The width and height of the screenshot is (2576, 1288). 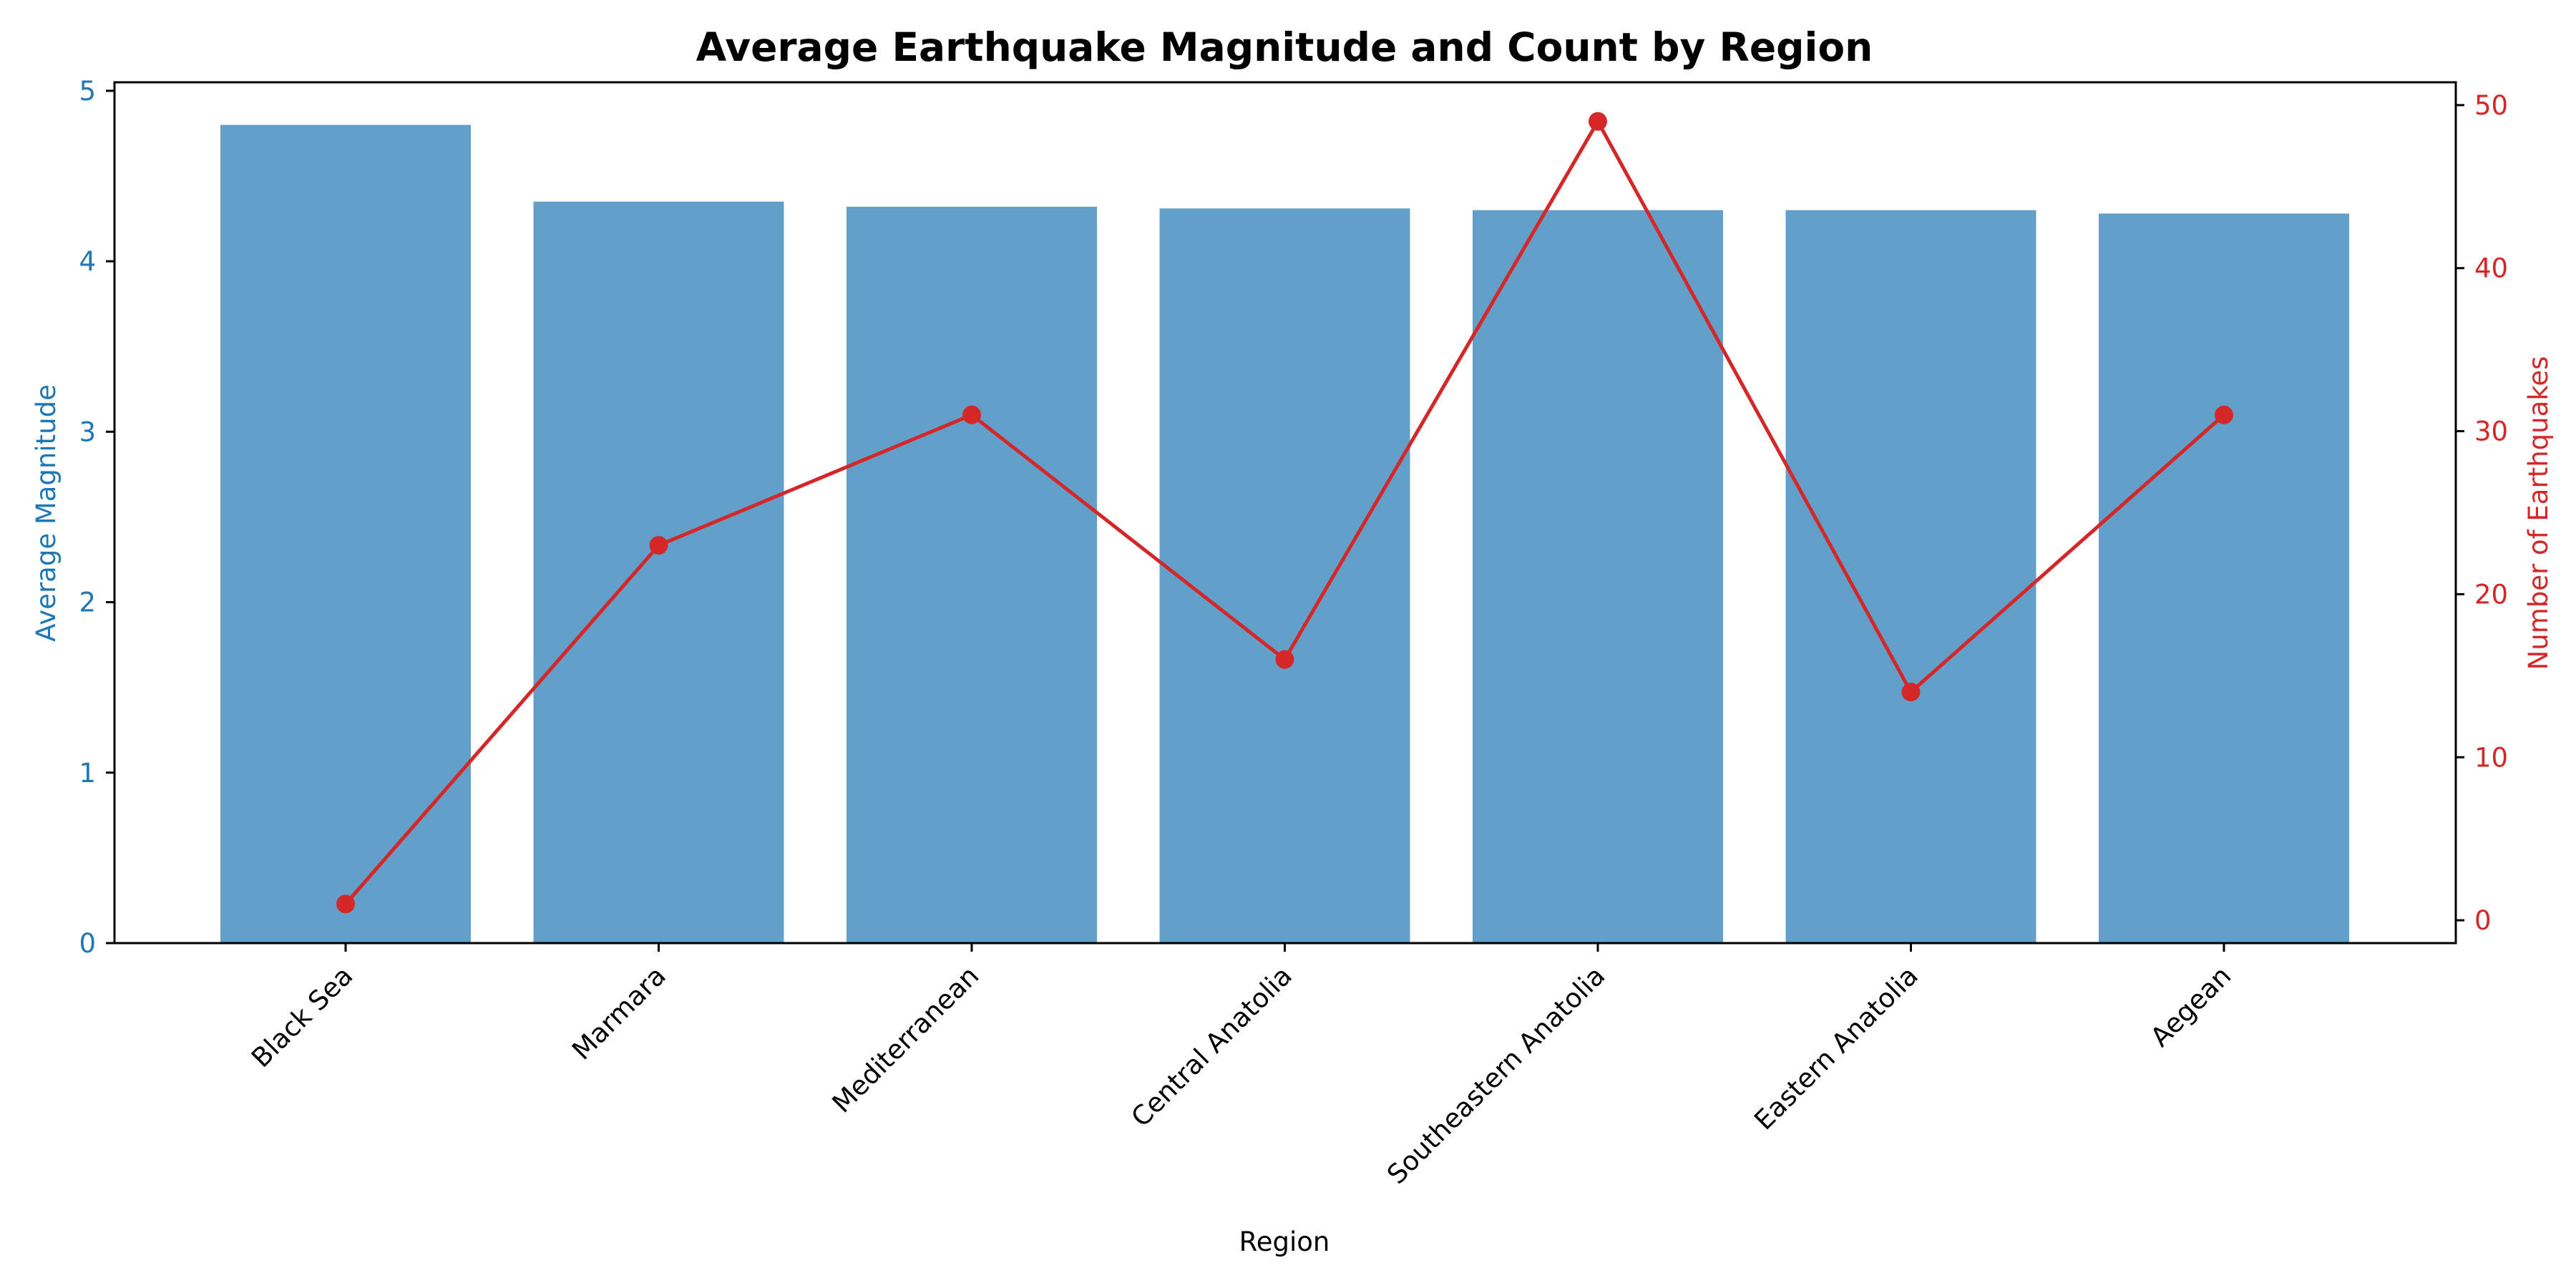 I want to click on x-tick-label: Aegean, so click(x=2191, y=1006).